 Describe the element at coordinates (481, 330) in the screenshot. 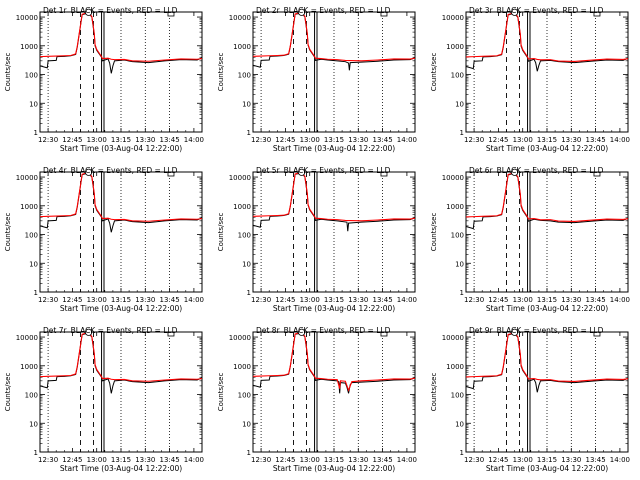

I see `panel-title-detector: Det 9r` at that location.